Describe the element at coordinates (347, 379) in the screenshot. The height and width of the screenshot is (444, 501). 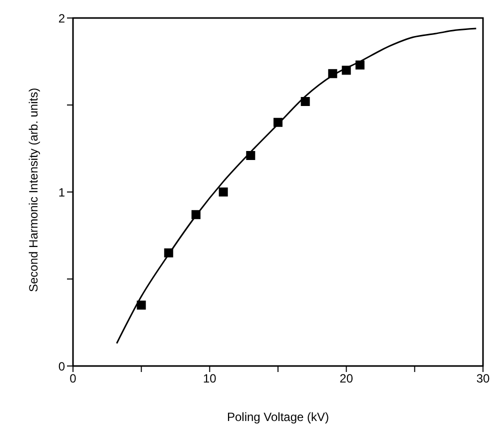
I see `x-tick-label: 20` at that location.